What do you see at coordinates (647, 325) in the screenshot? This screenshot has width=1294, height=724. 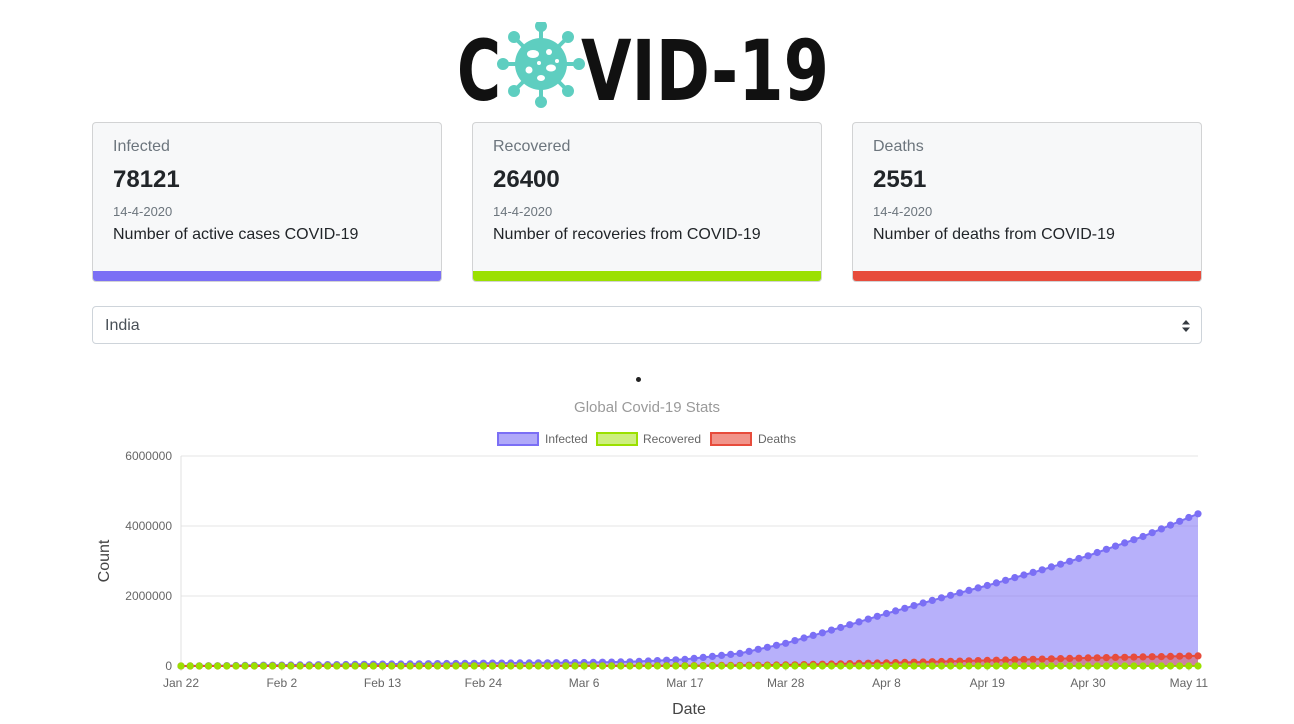 I see `country-select: India` at bounding box center [647, 325].